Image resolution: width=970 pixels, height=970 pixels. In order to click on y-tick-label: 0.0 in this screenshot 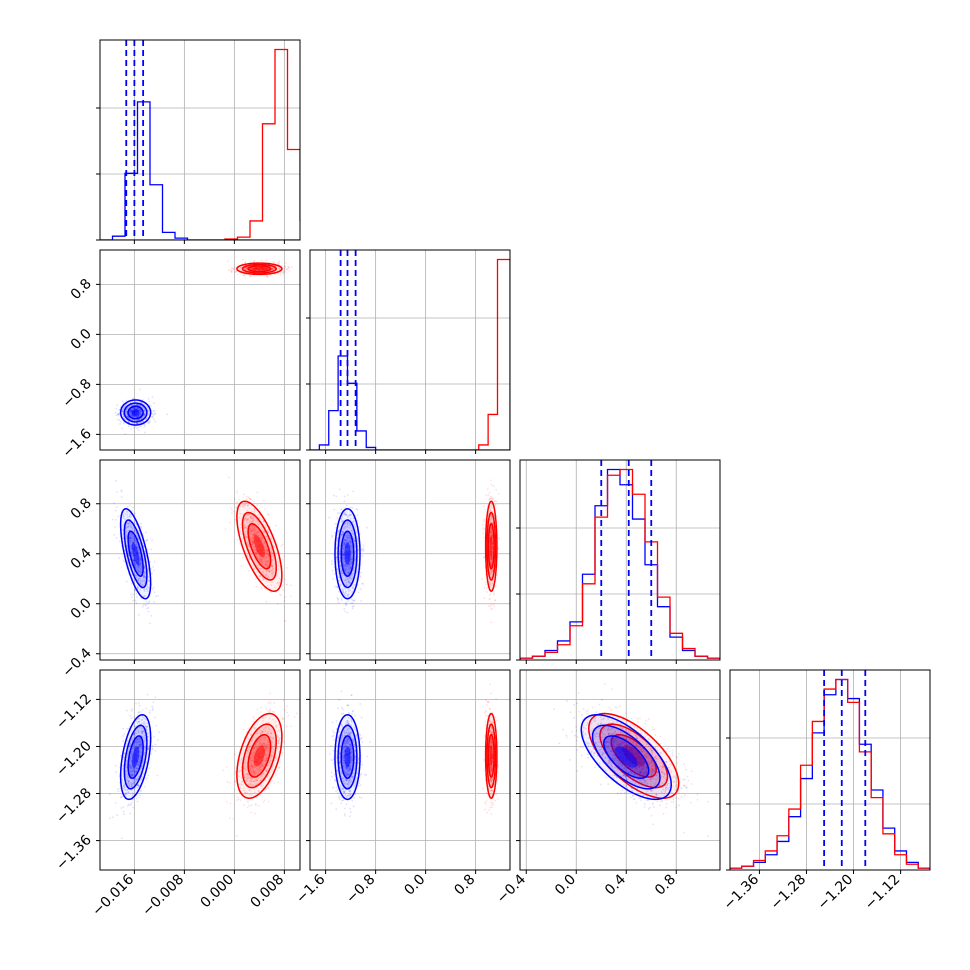, I will do `click(81, 339)`.